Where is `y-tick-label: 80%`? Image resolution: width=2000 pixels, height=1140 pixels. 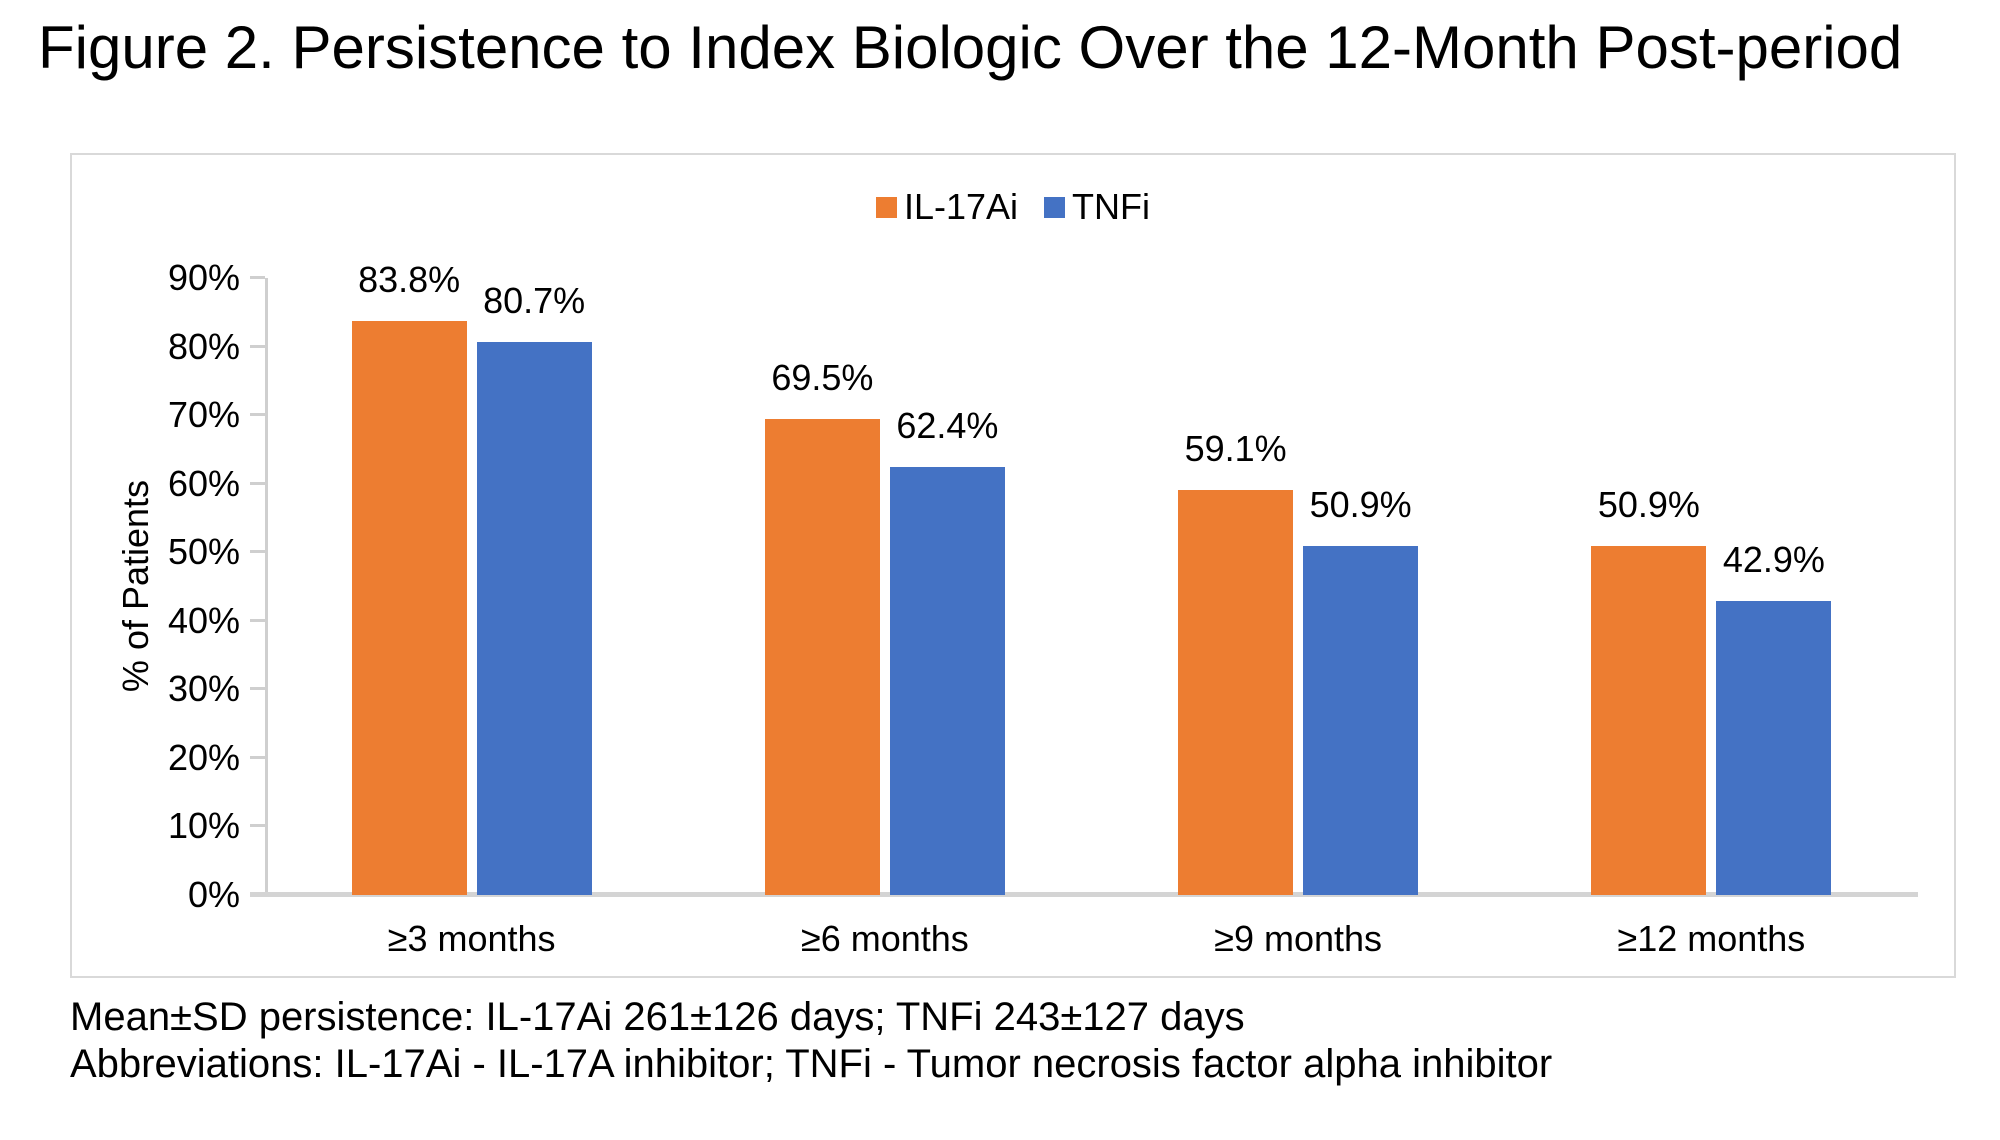 y-tick-label: 80% is located at coordinates (203, 346).